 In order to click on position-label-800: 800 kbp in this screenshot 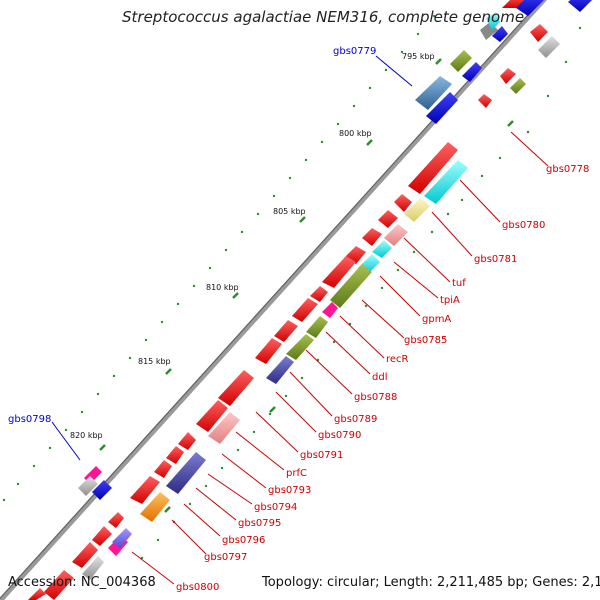, I will do `click(355, 133)`.